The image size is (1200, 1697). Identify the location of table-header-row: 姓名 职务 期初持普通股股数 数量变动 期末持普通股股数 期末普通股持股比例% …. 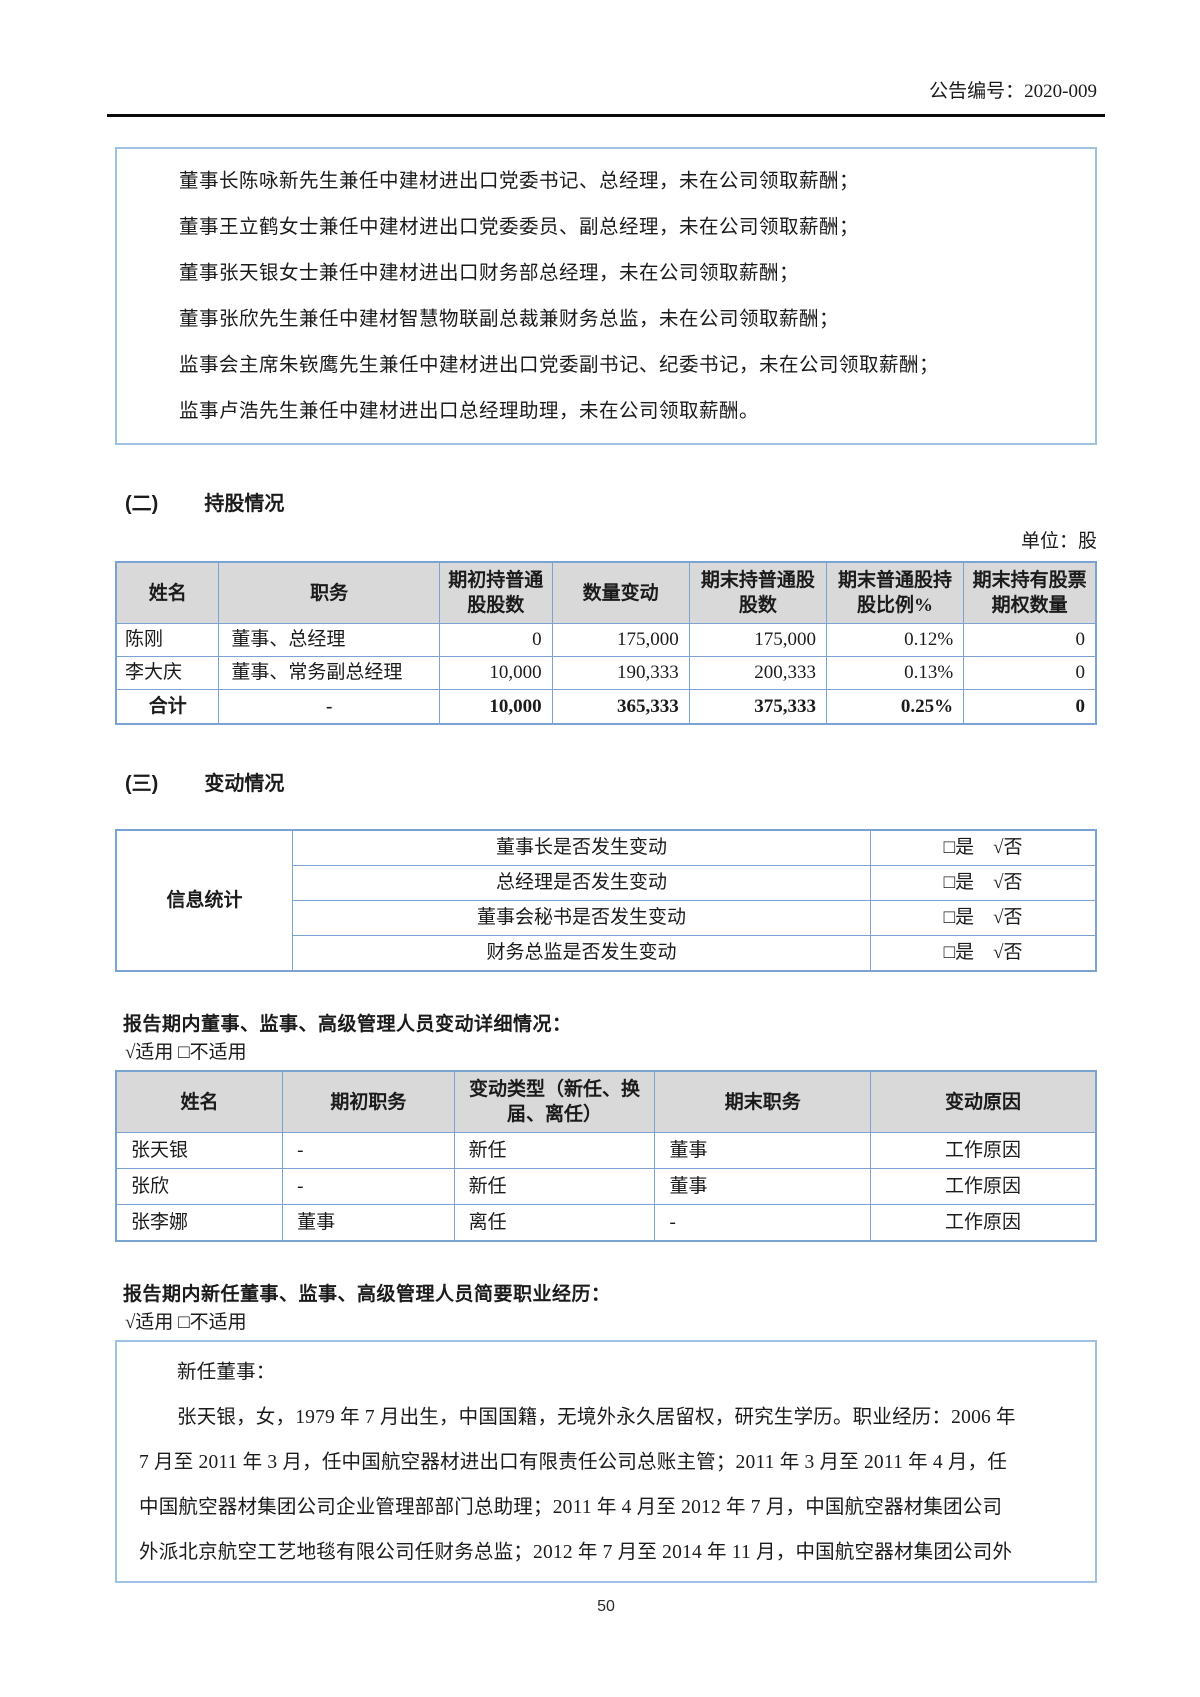
(606, 592).